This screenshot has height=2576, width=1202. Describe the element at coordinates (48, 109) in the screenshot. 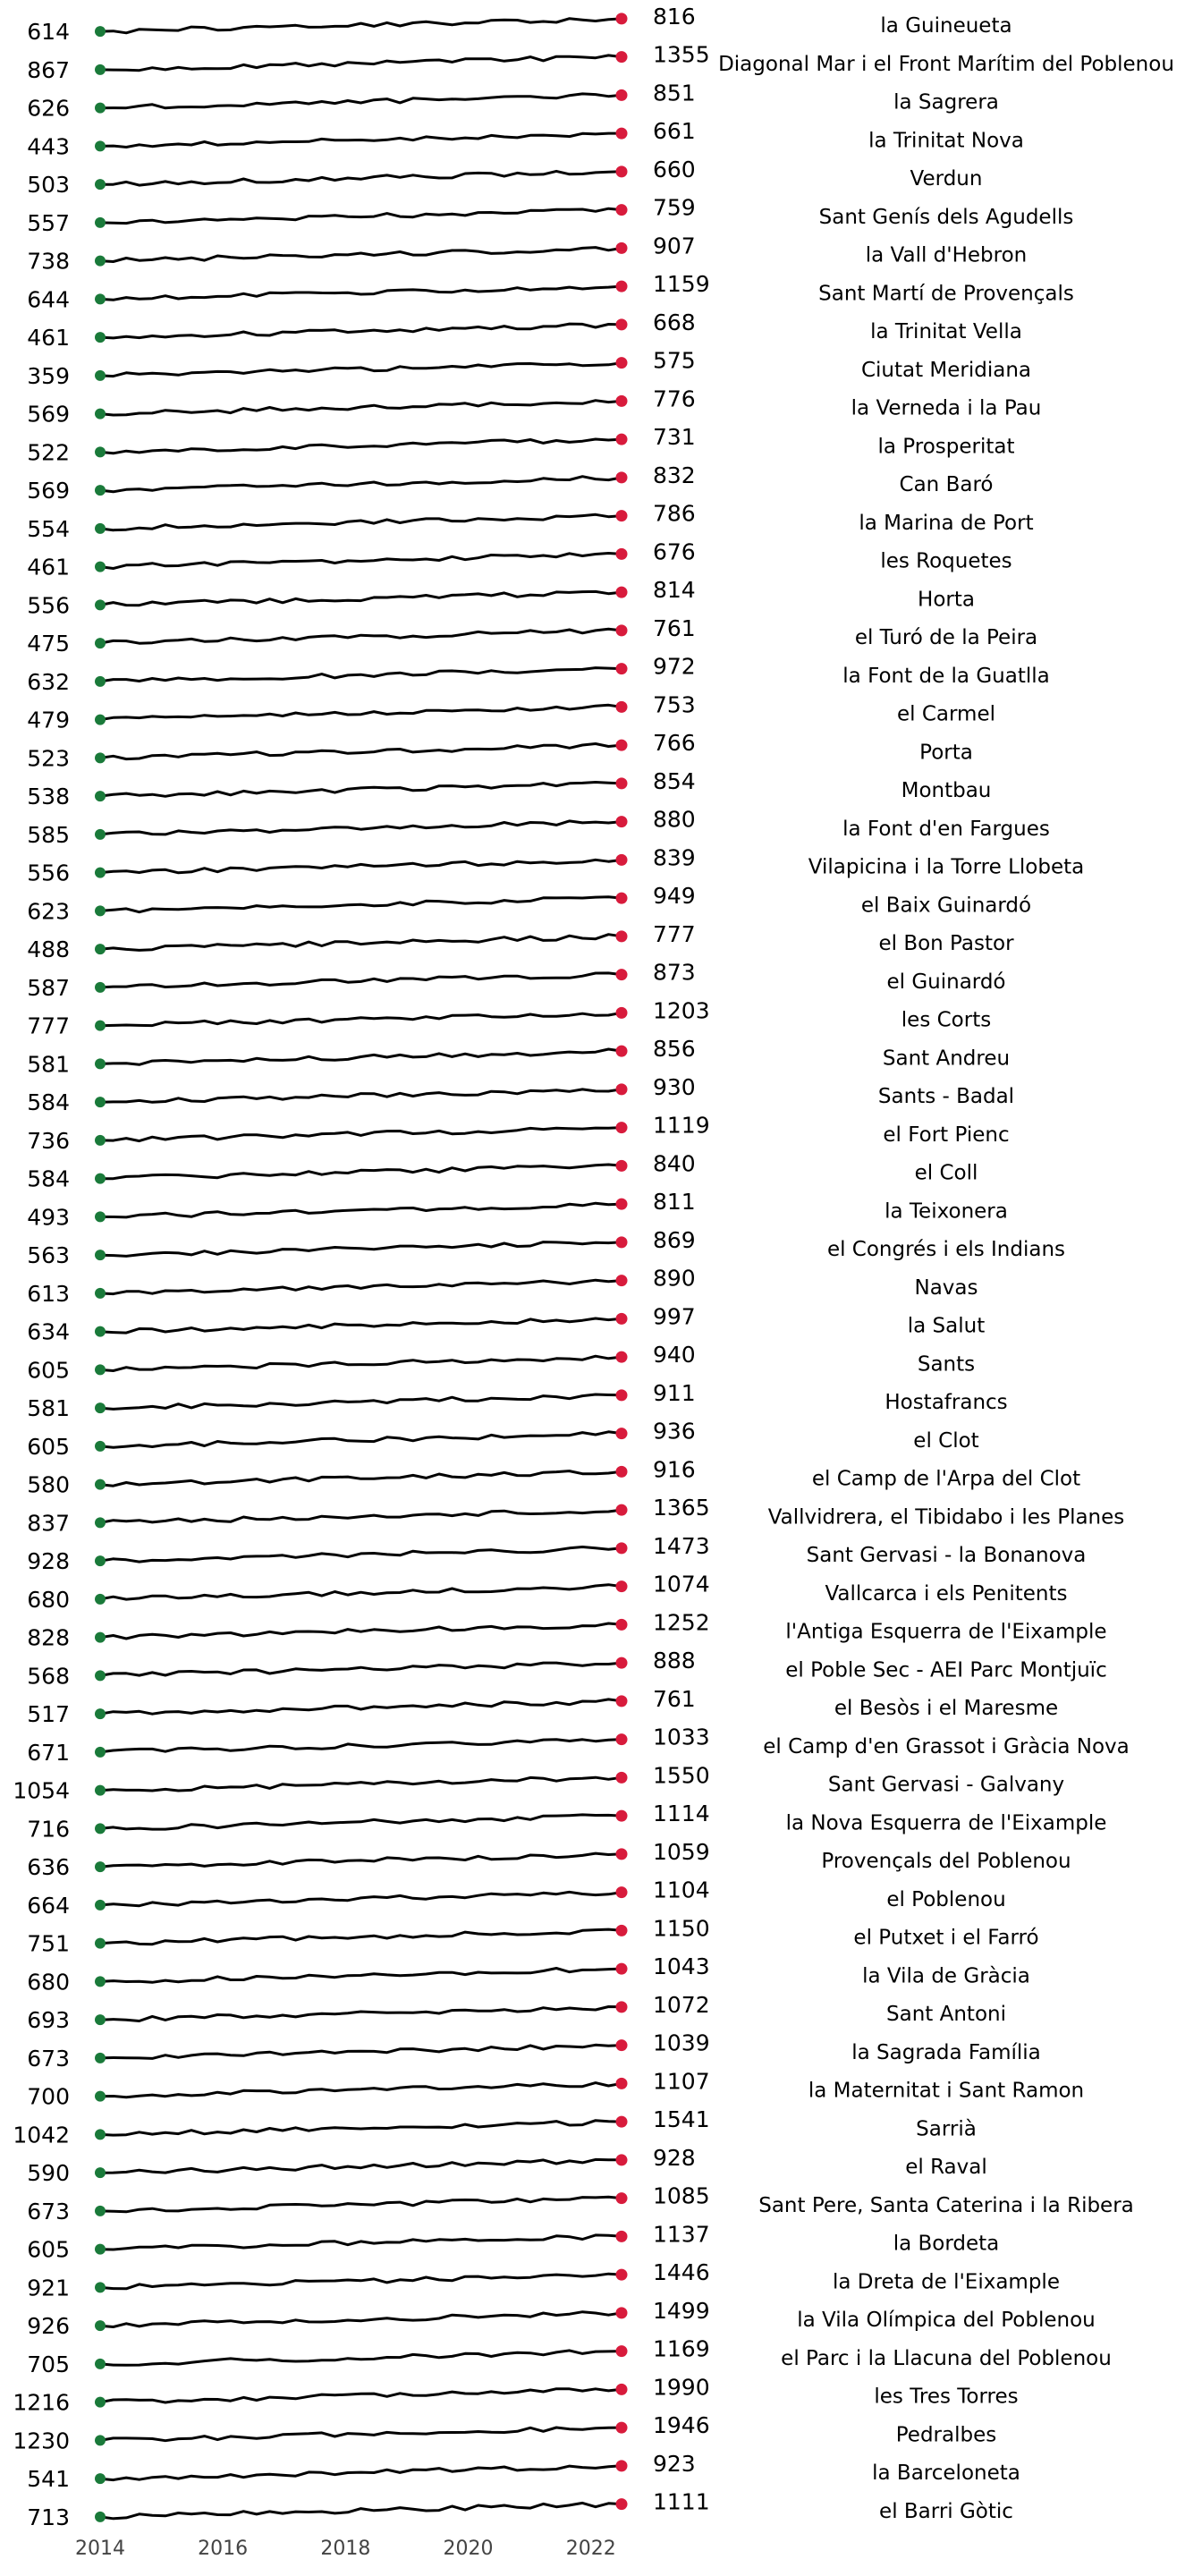

I see `start-value-label: 626` at that location.